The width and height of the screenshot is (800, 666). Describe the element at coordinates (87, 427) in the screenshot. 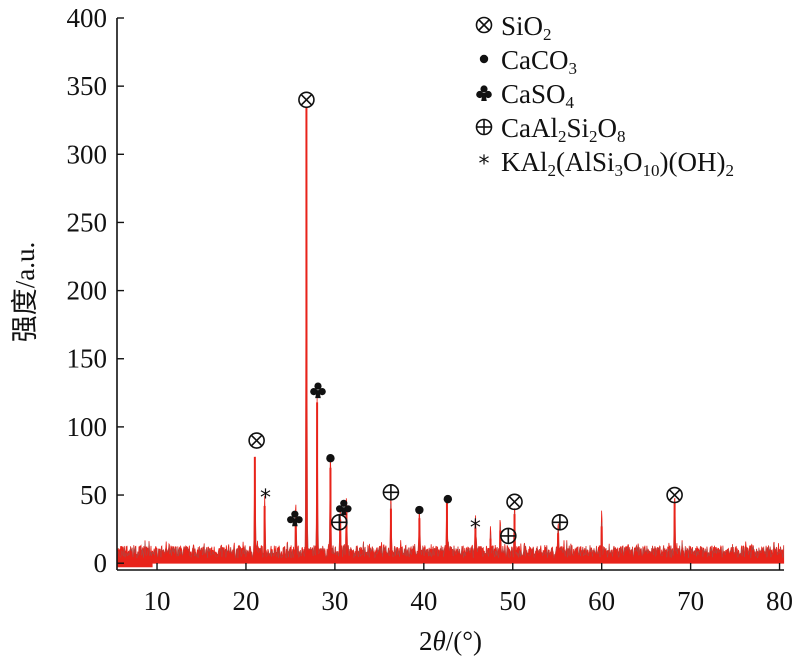

I see `y-tick-label-100: 100` at that location.